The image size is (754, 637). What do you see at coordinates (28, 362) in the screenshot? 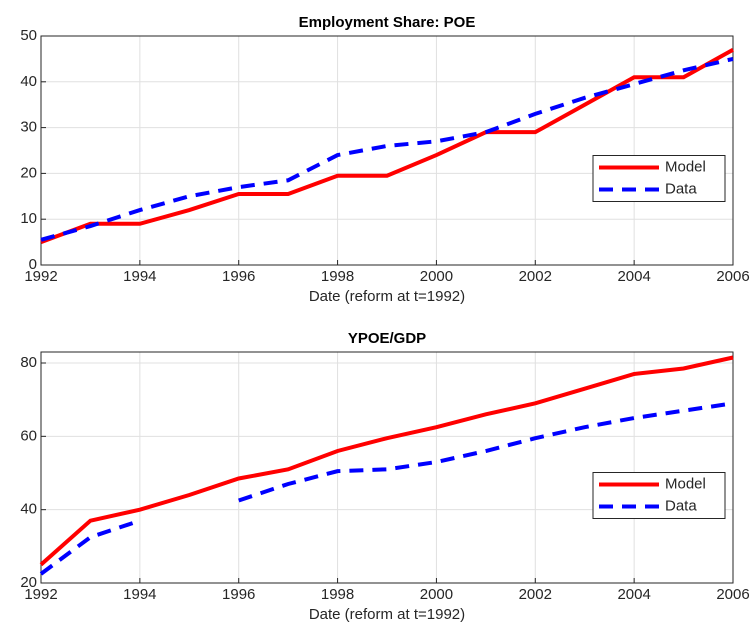
I see `y-tick-label: 80` at bounding box center [28, 362].